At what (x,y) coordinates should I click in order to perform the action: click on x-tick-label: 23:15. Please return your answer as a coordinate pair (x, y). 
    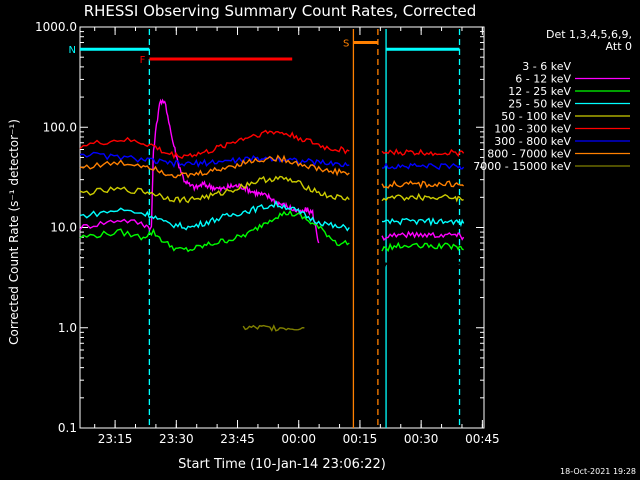
    Looking at the image, I should click on (115, 439).